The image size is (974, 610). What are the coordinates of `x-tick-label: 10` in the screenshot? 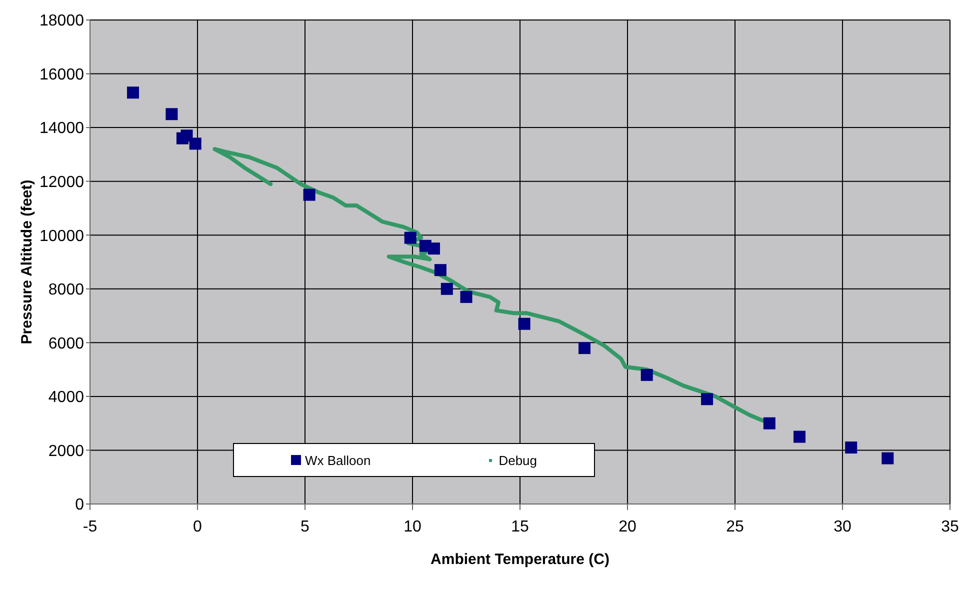 It's located at (413, 527).